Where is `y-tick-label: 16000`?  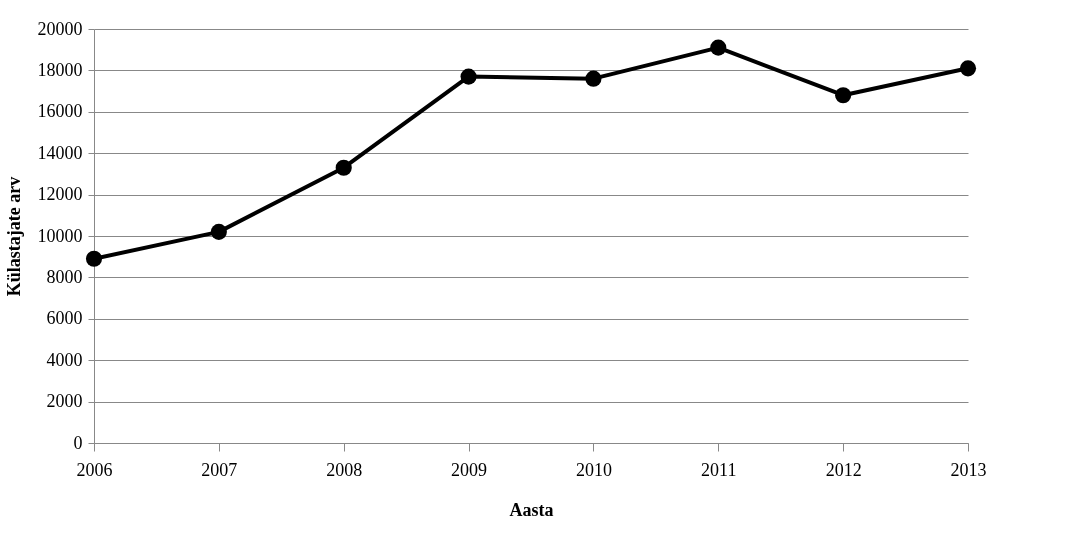 y-tick-label: 16000 is located at coordinates (60, 111).